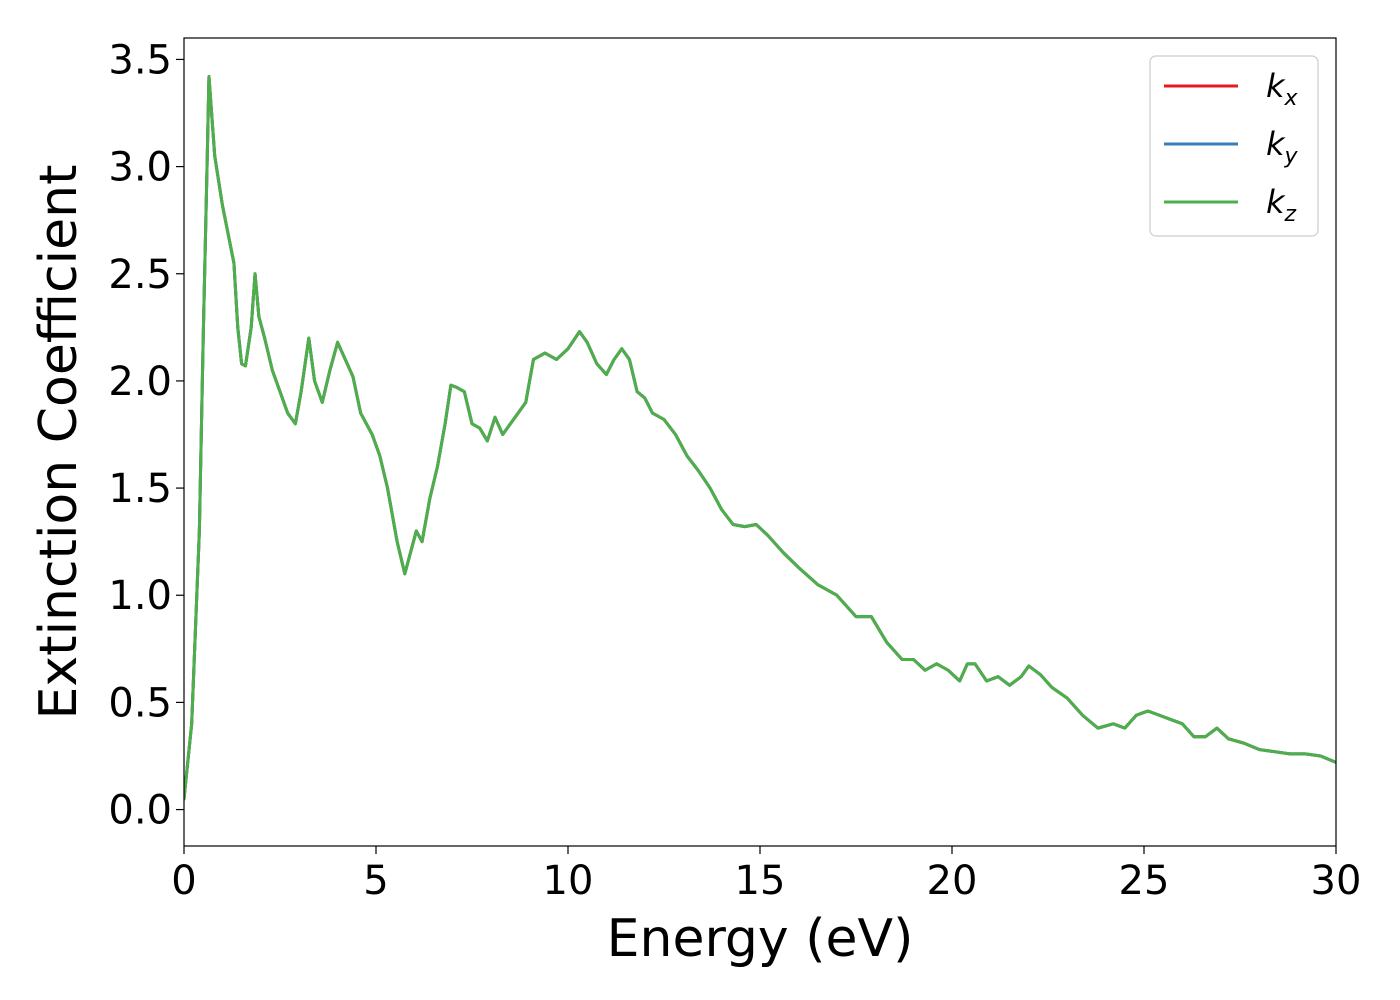 Image resolution: width=1400 pixels, height=1000 pixels. Describe the element at coordinates (140, 275) in the screenshot. I see `y-tick-label: 2.5` at that location.